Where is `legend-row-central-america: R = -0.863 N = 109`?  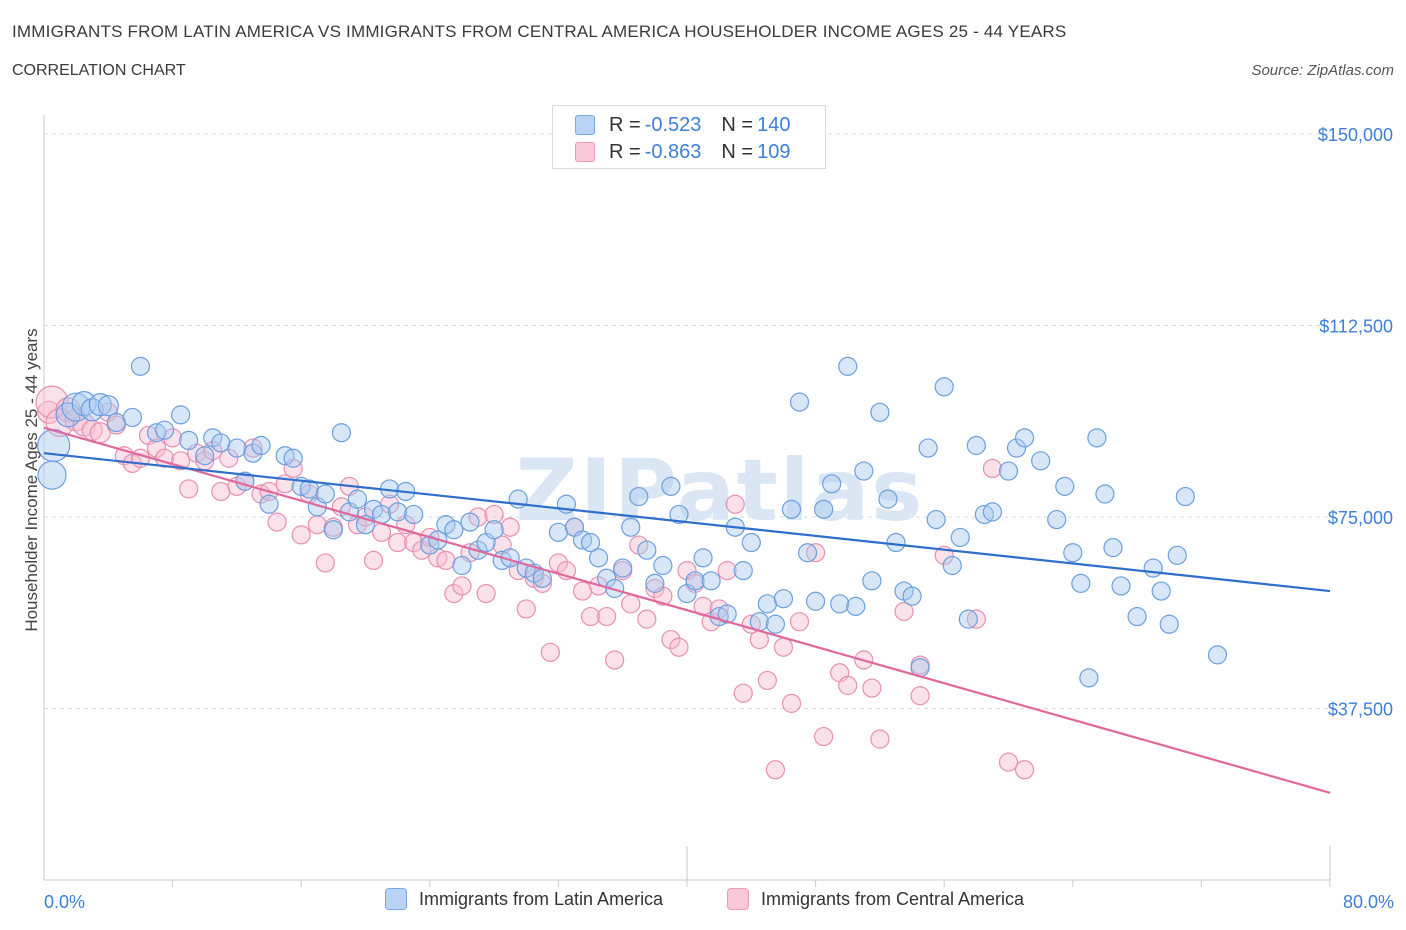
legend-row-central-america: R = -0.863 N = 109 is located at coordinates (682, 152).